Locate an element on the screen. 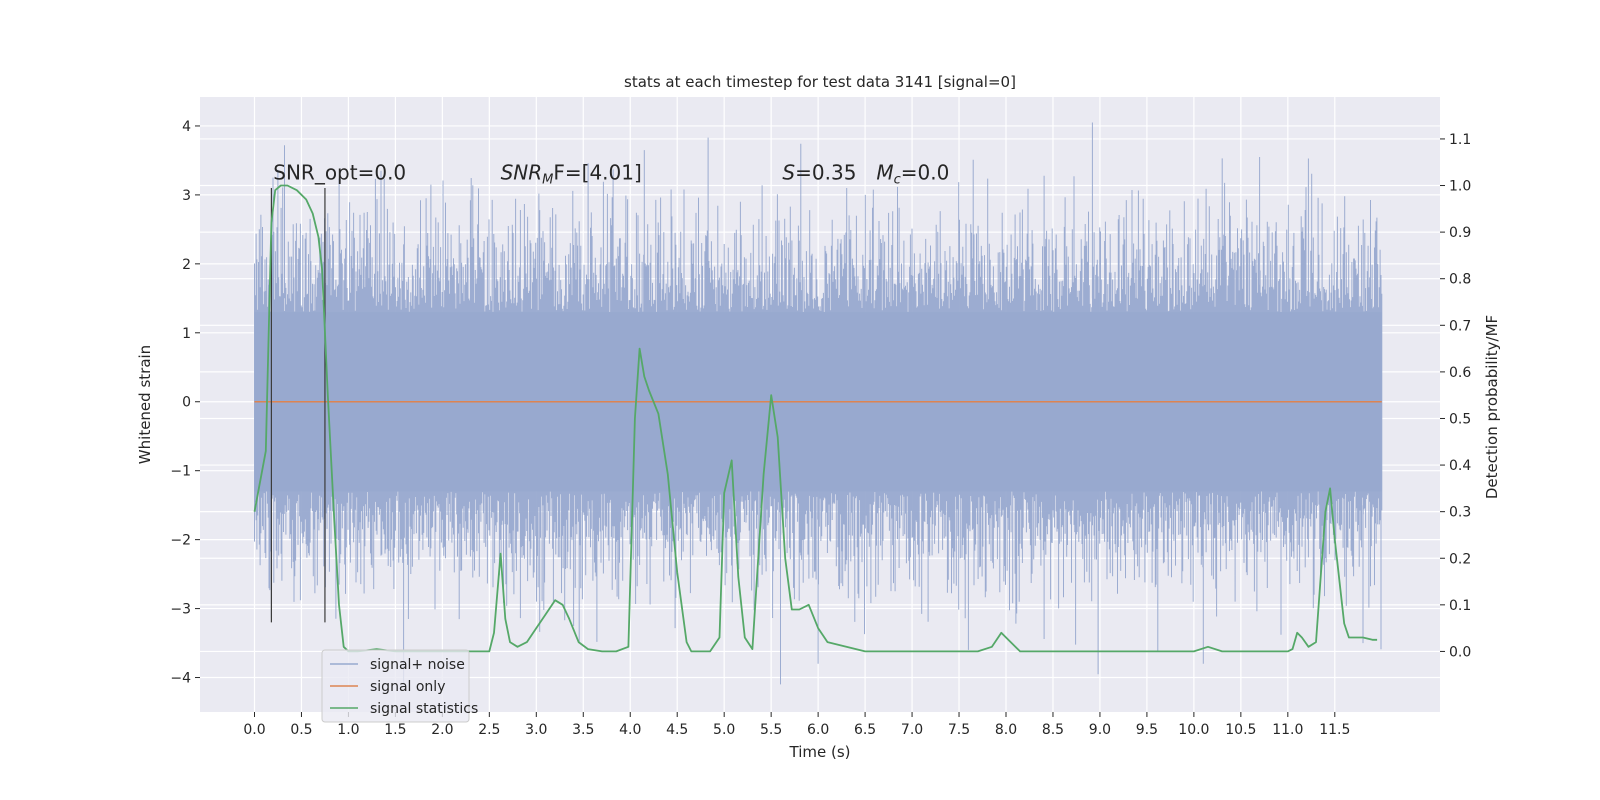 This screenshot has width=1600, height=800. x-tick-label: 2.0 is located at coordinates (442, 730).